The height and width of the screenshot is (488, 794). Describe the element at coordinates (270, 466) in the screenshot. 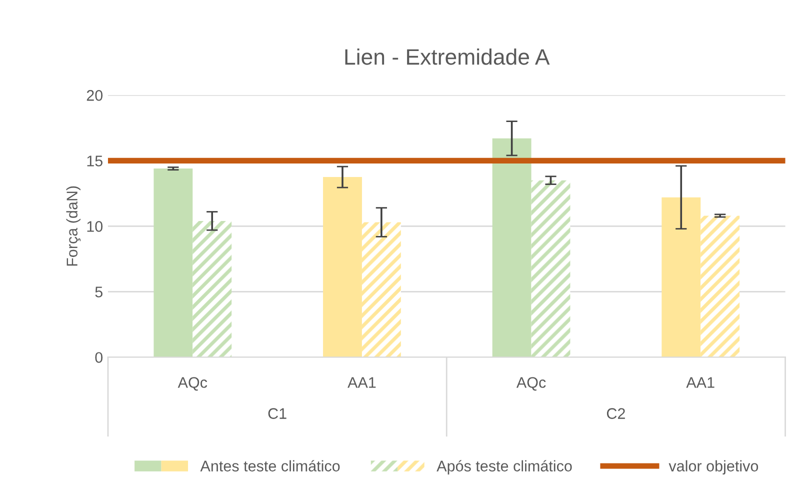

I see `legend-label: Antes teste climático` at that location.